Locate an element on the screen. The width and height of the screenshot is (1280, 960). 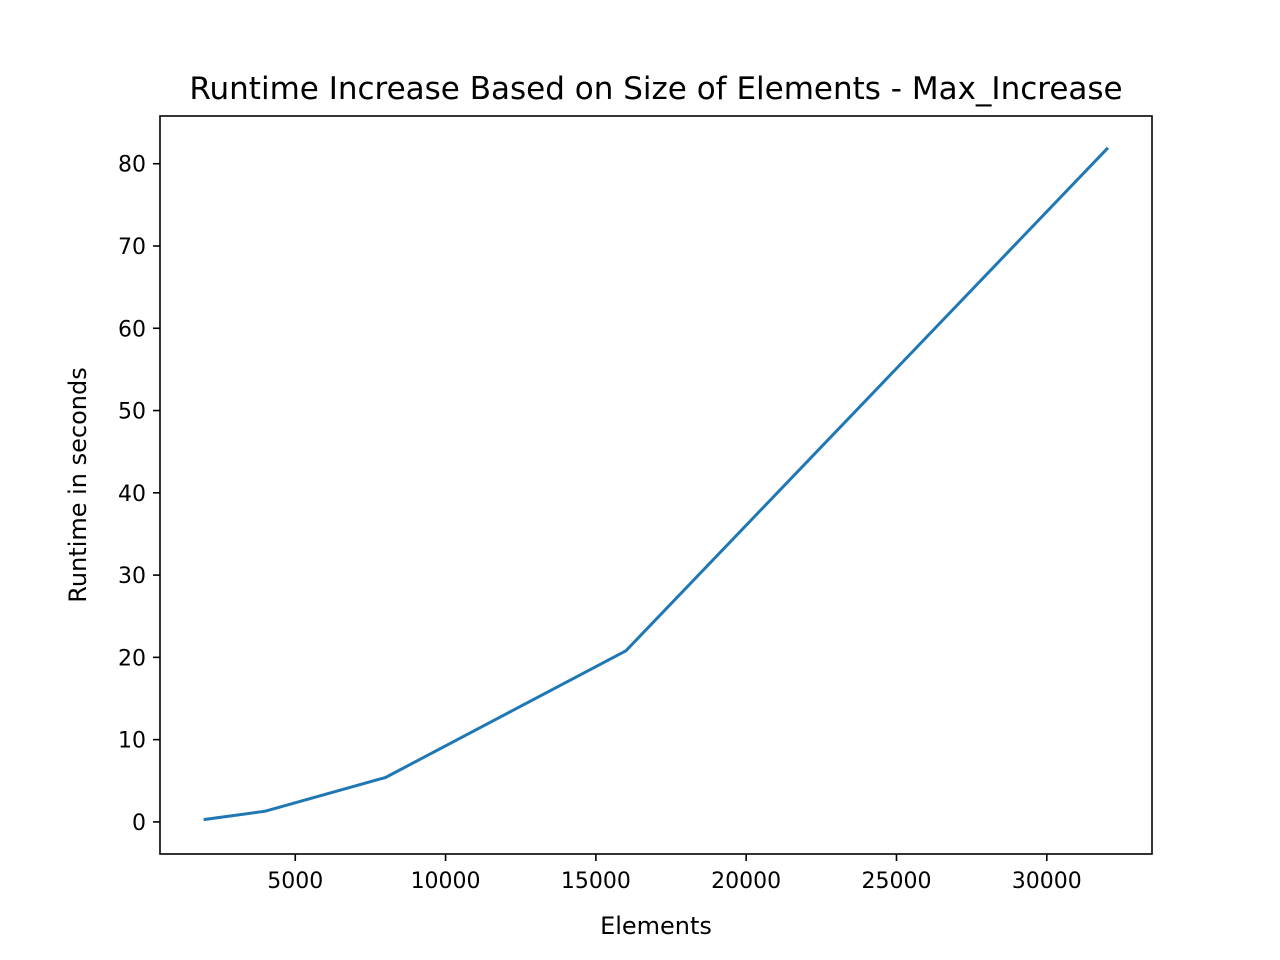
x-tick-label: 15000 is located at coordinates (596, 881).